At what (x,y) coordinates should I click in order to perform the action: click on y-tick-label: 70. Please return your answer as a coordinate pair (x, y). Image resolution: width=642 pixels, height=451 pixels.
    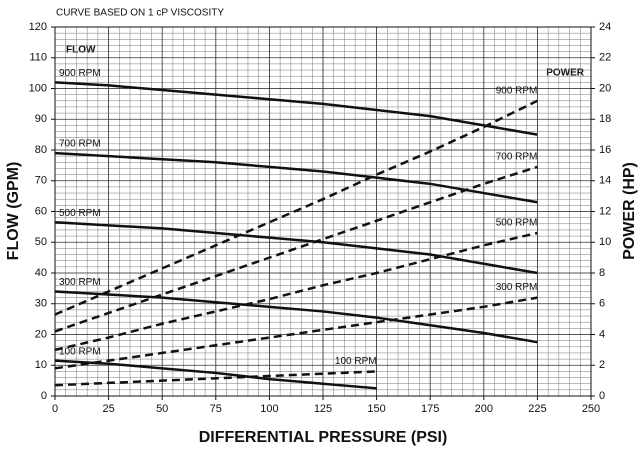
    Looking at the image, I should click on (41, 181).